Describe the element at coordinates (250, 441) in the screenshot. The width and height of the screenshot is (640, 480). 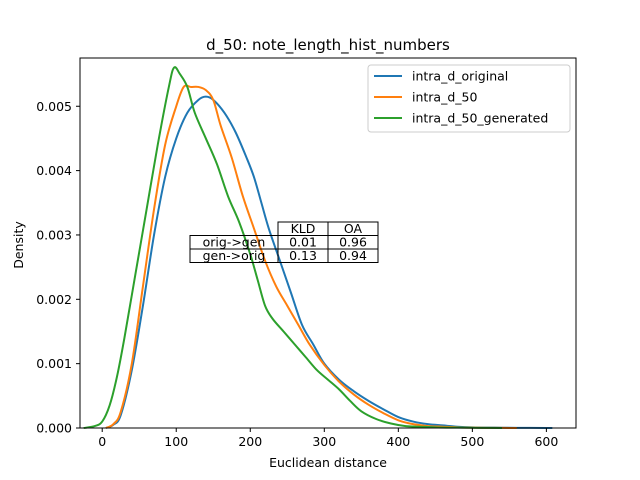
I see `x-tick-label: 200` at that location.